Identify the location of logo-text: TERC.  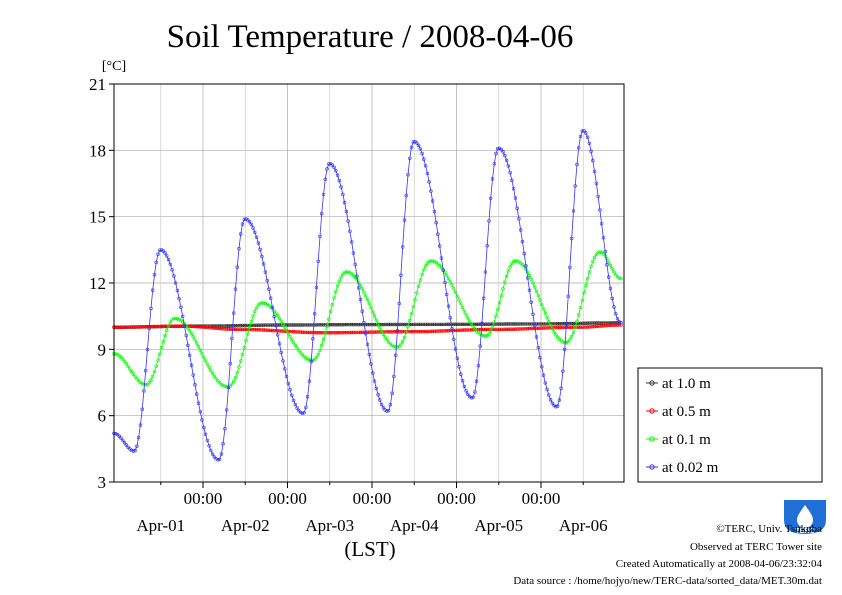
(804, 531).